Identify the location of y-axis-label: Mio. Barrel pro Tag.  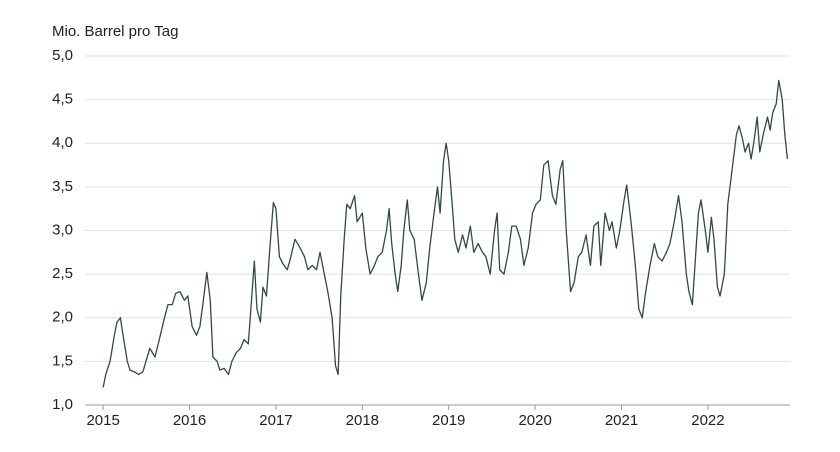
(115, 31).